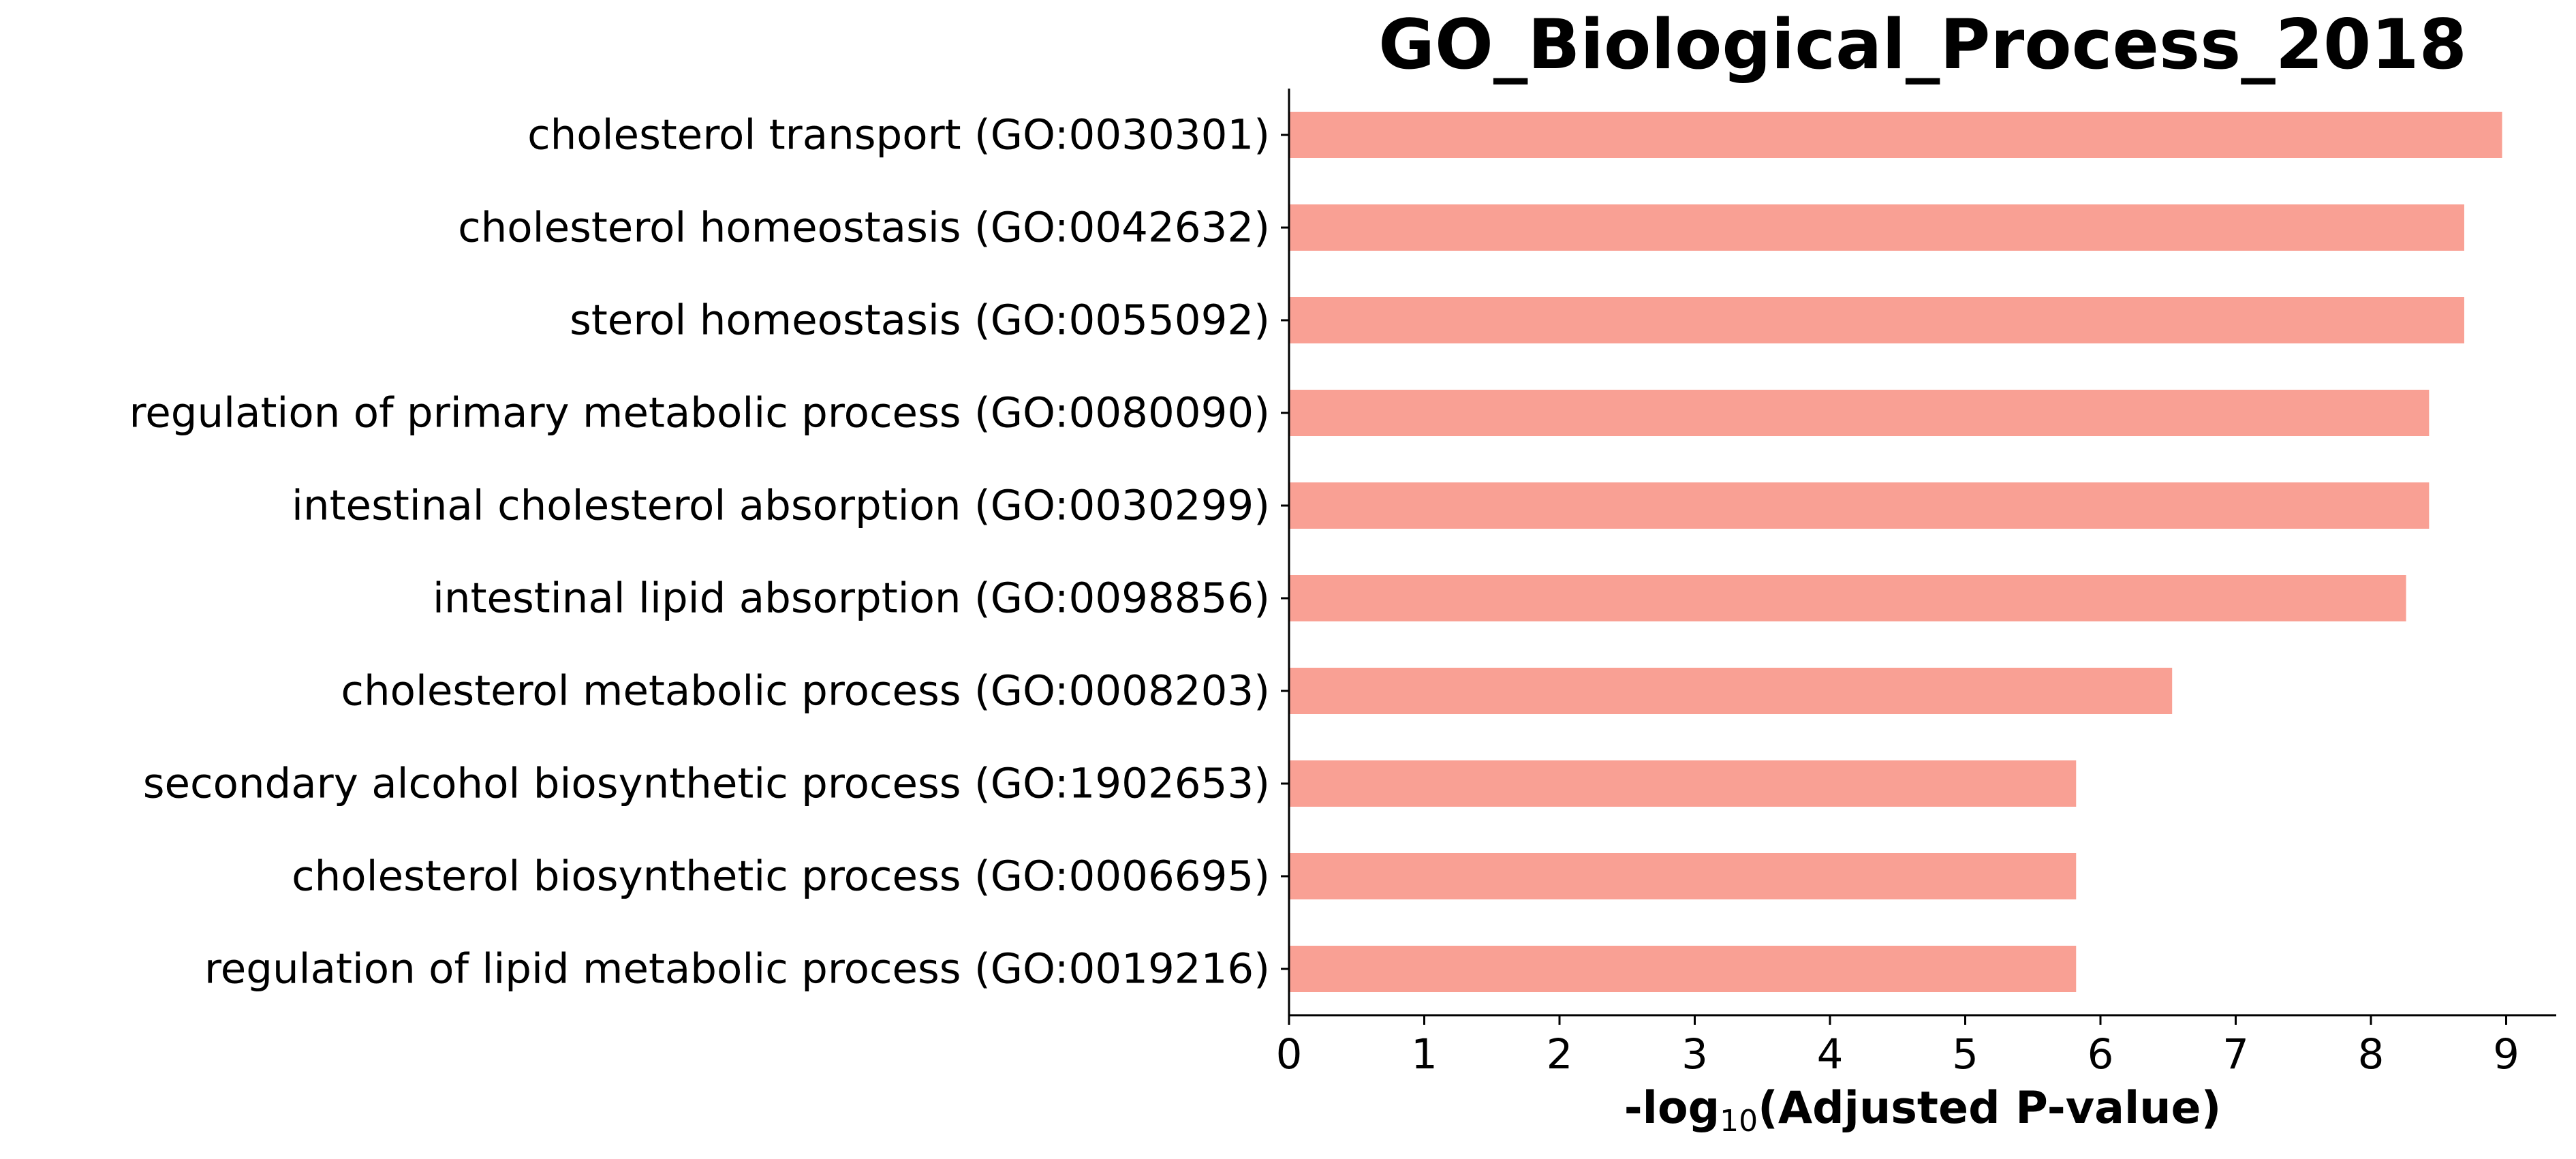  Describe the element at coordinates (1289, 1054) in the screenshot. I see `x-tick-label: 0` at that location.